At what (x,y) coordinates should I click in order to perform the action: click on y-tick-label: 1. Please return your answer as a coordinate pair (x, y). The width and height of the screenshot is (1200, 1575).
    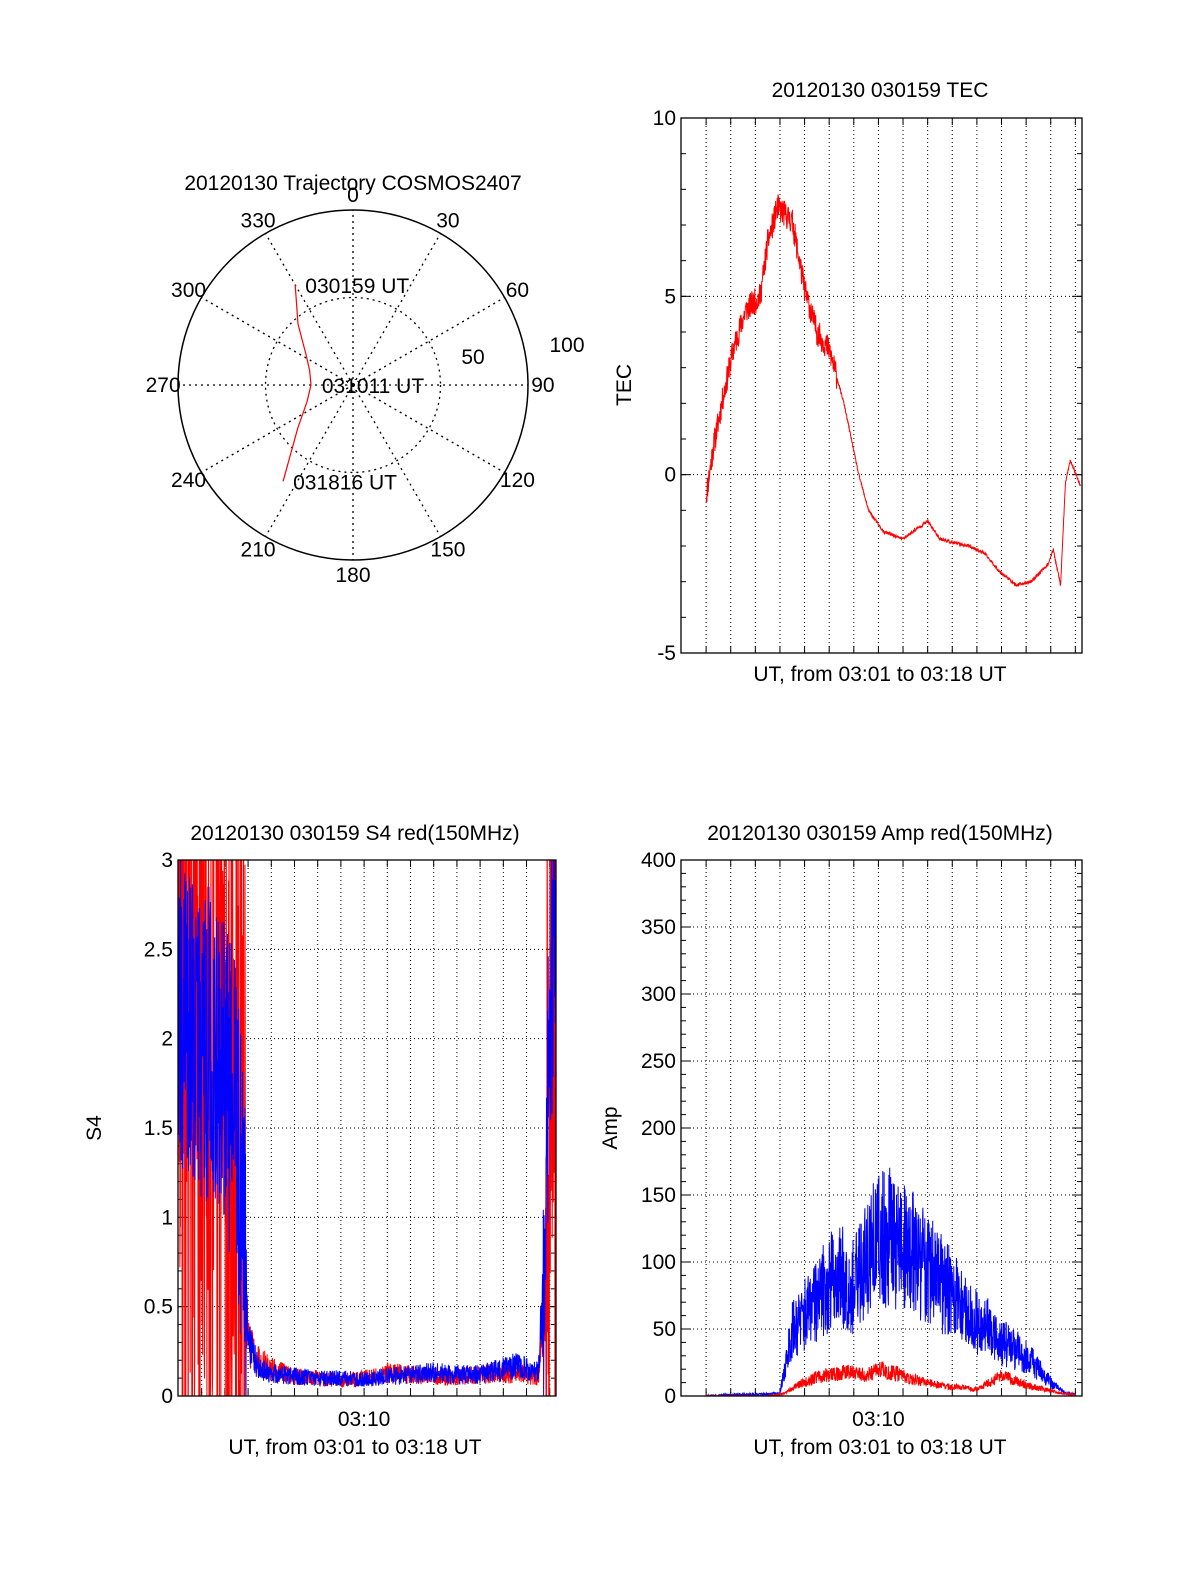
    Looking at the image, I should click on (167, 1217).